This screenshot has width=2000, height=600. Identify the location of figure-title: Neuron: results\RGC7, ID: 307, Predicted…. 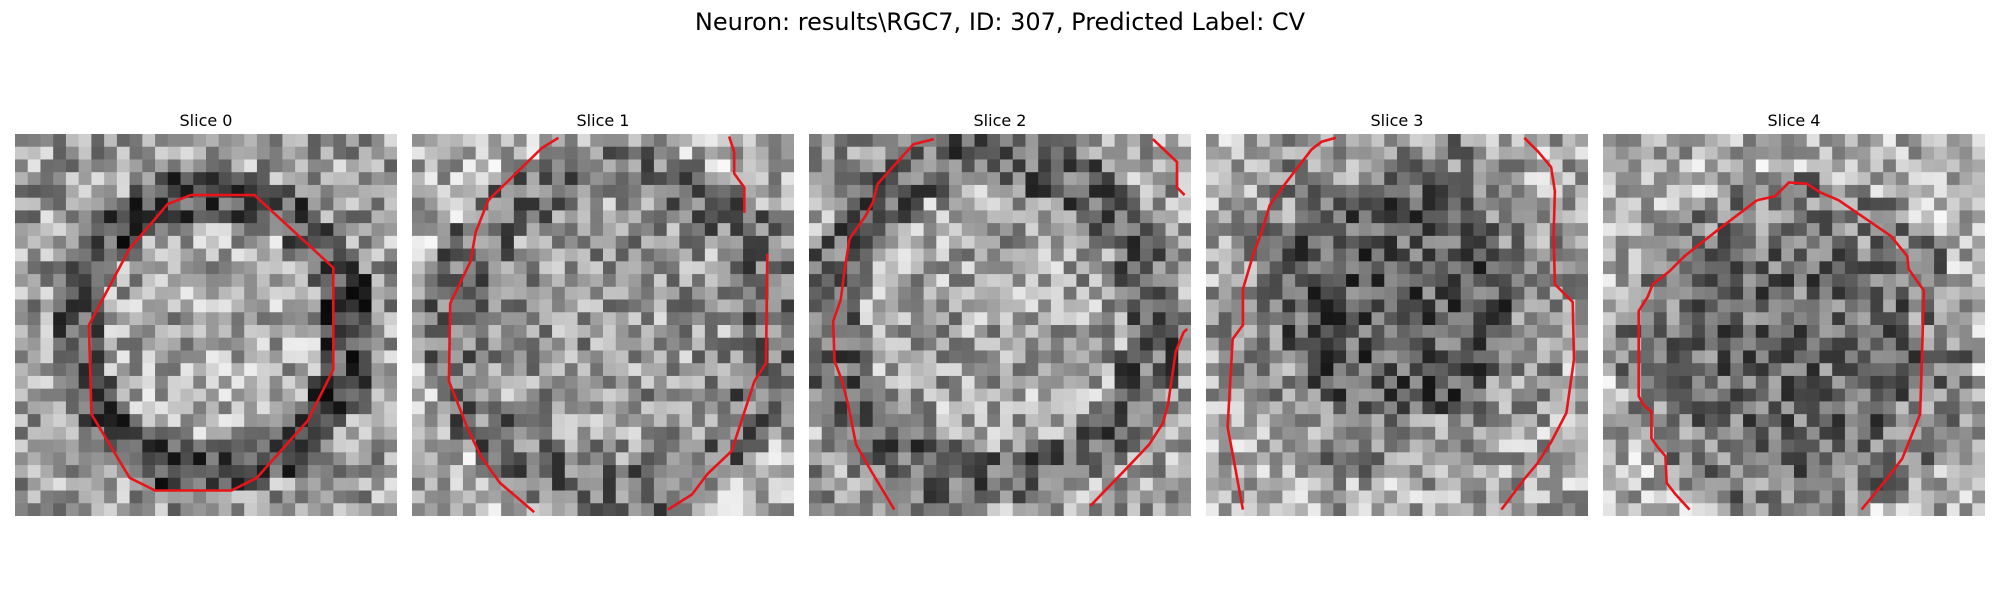
(1000, 22).